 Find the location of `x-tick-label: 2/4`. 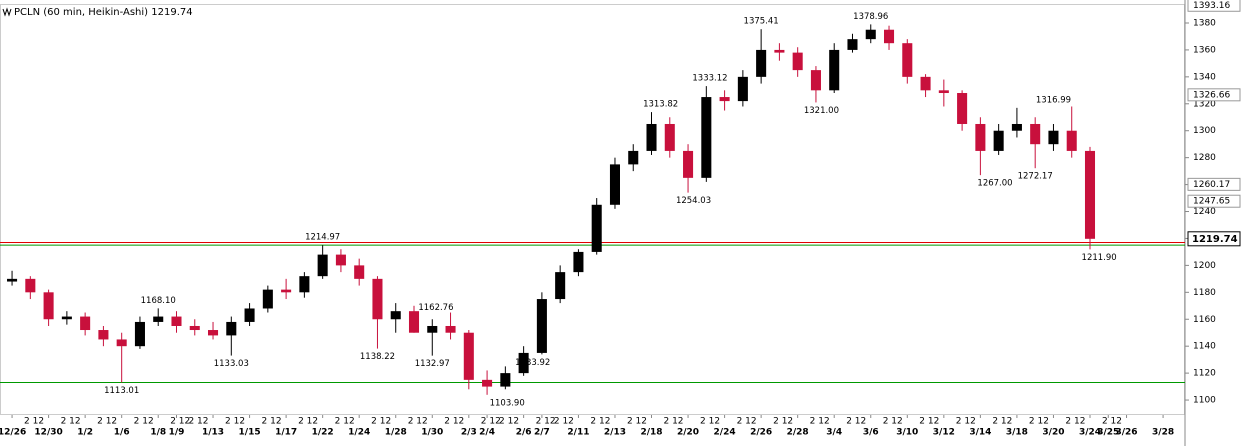

x-tick-label: 2/4 is located at coordinates (487, 433).